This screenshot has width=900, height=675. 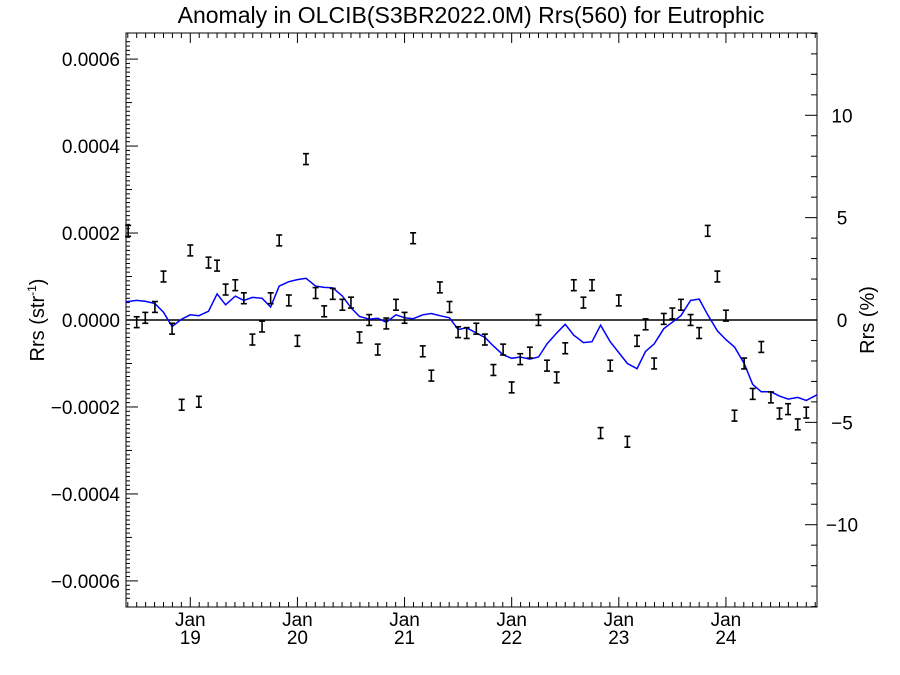 I want to click on x-tick-year-label: 24, so click(x=726, y=638).